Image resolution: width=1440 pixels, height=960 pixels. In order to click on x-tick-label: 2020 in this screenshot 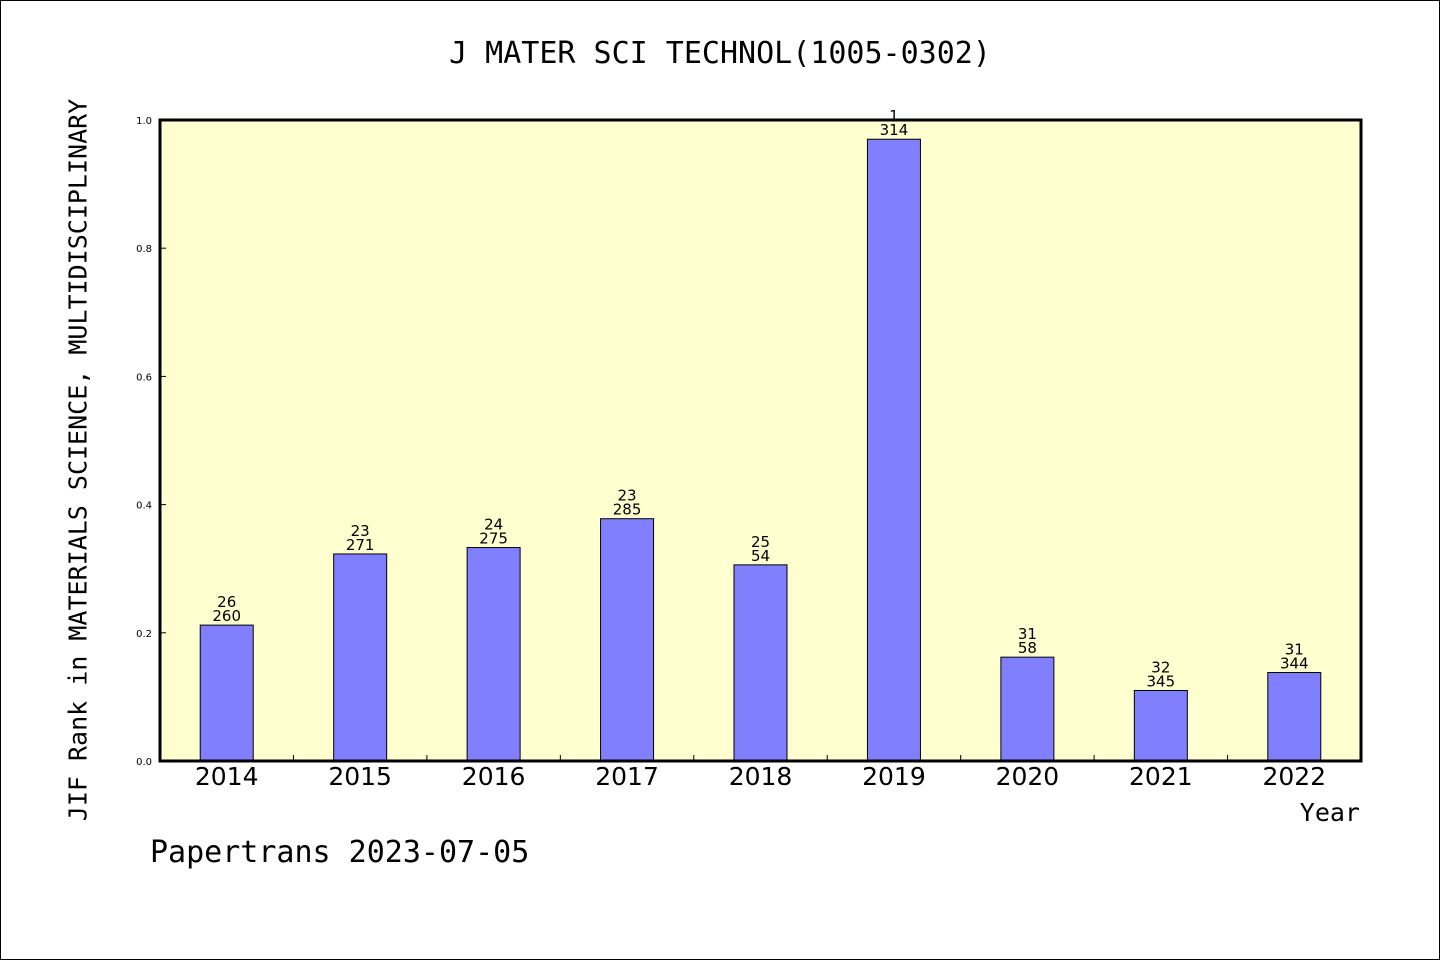, I will do `click(1028, 776)`.